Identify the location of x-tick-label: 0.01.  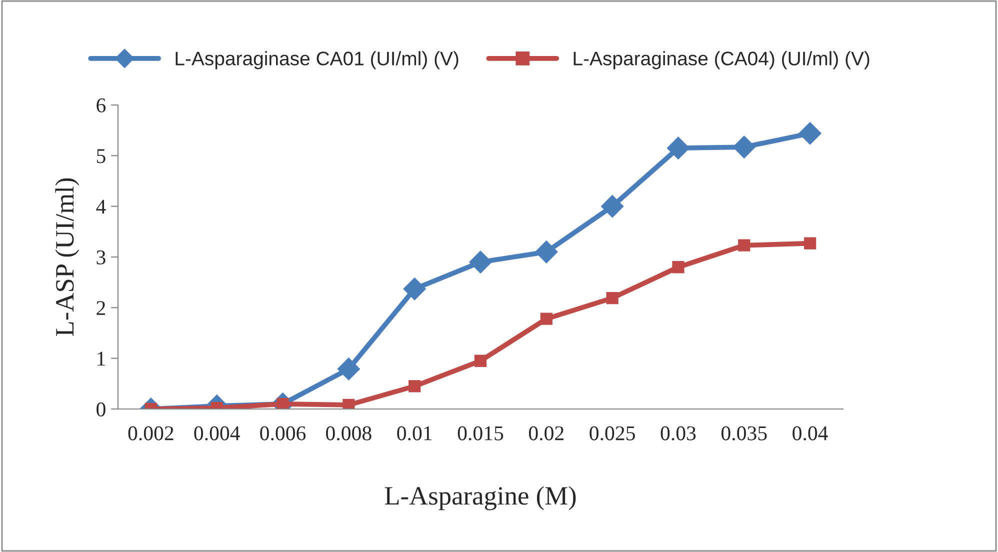
(414, 433).